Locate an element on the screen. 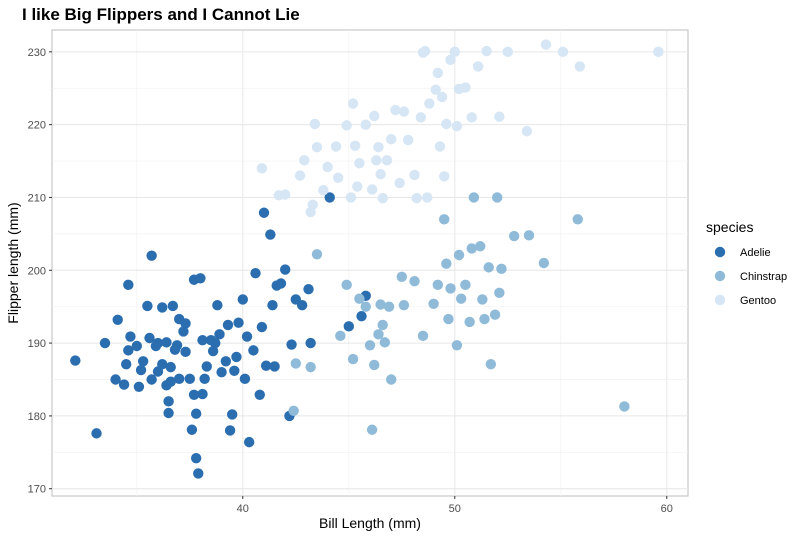  y-tick-label: 170 is located at coordinates (37, 490).